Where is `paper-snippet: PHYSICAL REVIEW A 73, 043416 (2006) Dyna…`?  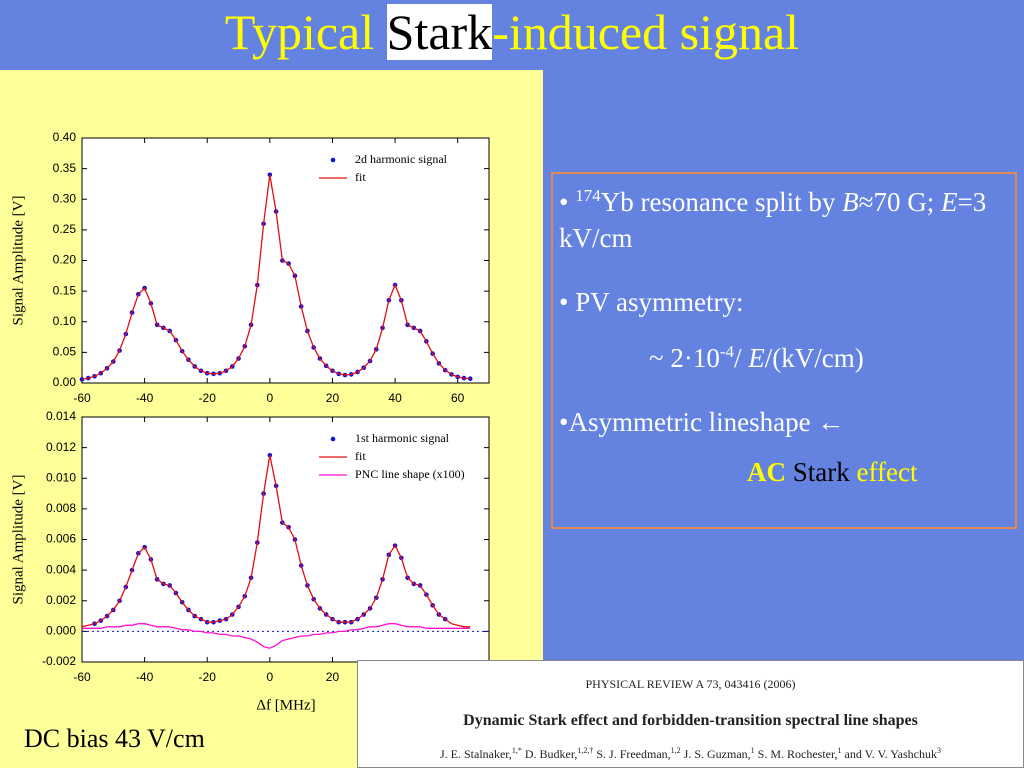
paper-snippet: PHYSICAL REVIEW A 73, 043416 (2006) Dyna… is located at coordinates (690, 714).